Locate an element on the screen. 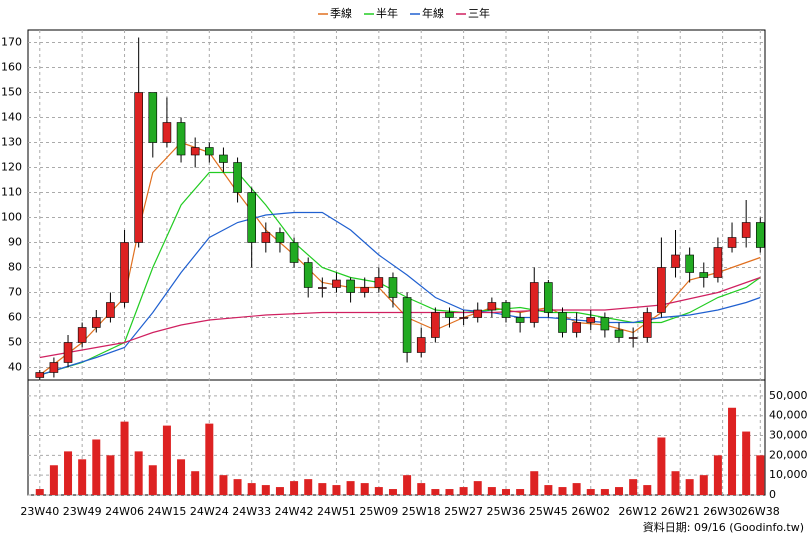 Image resolution: width=808 pixels, height=540 pixels. x-tick-label: 25W36 is located at coordinates (506, 511).